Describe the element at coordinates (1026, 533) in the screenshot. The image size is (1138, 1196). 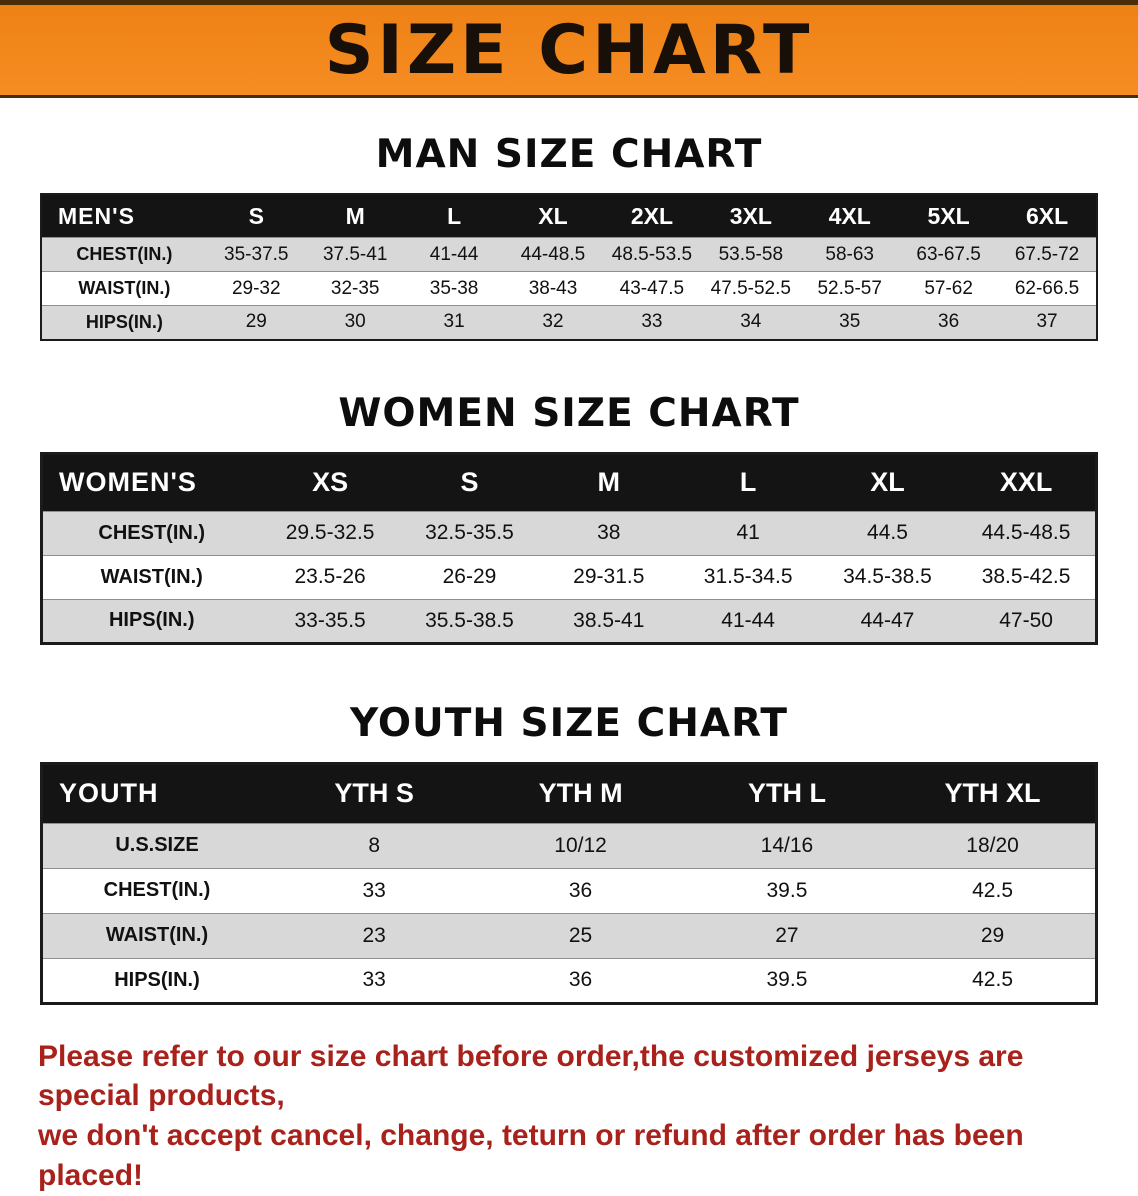
I see `table-cell: 44.5-48.5` at that location.